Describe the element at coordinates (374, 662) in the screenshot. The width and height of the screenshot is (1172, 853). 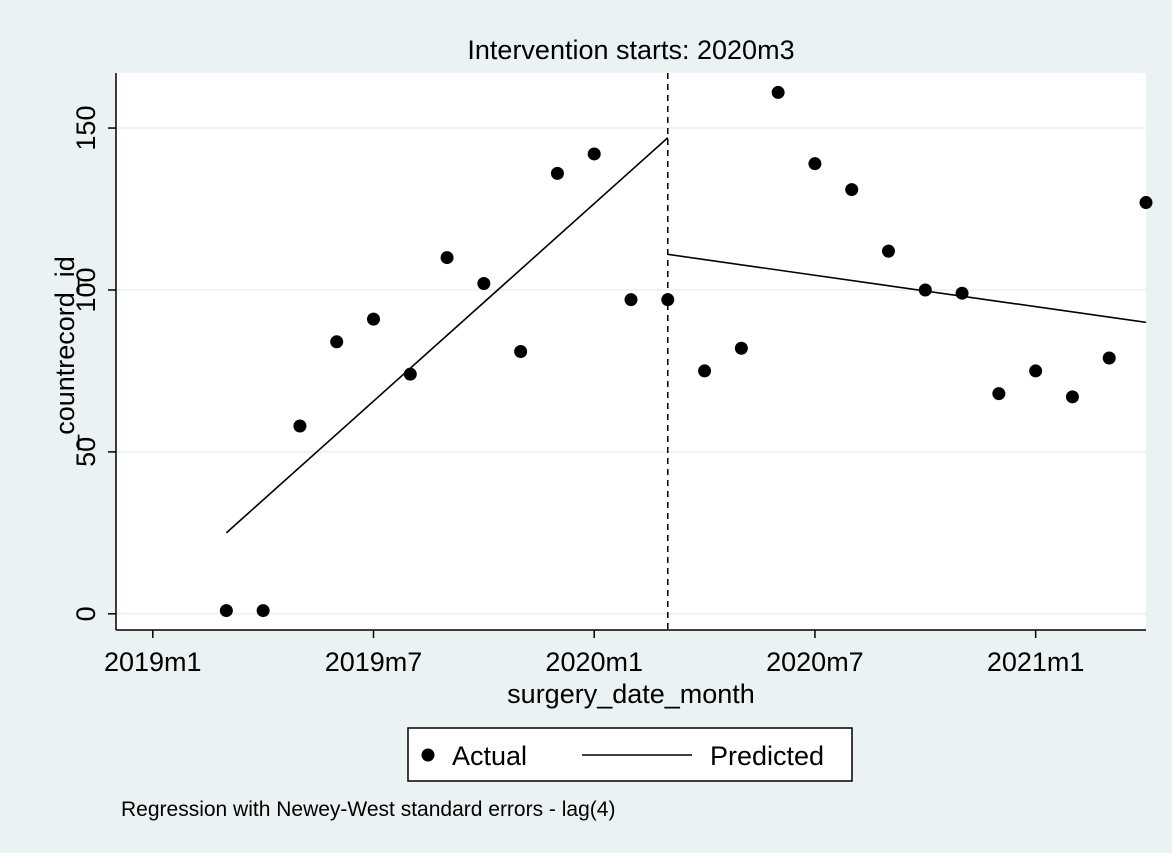
I see `x-tick-label-2019m7: 2019m7` at that location.